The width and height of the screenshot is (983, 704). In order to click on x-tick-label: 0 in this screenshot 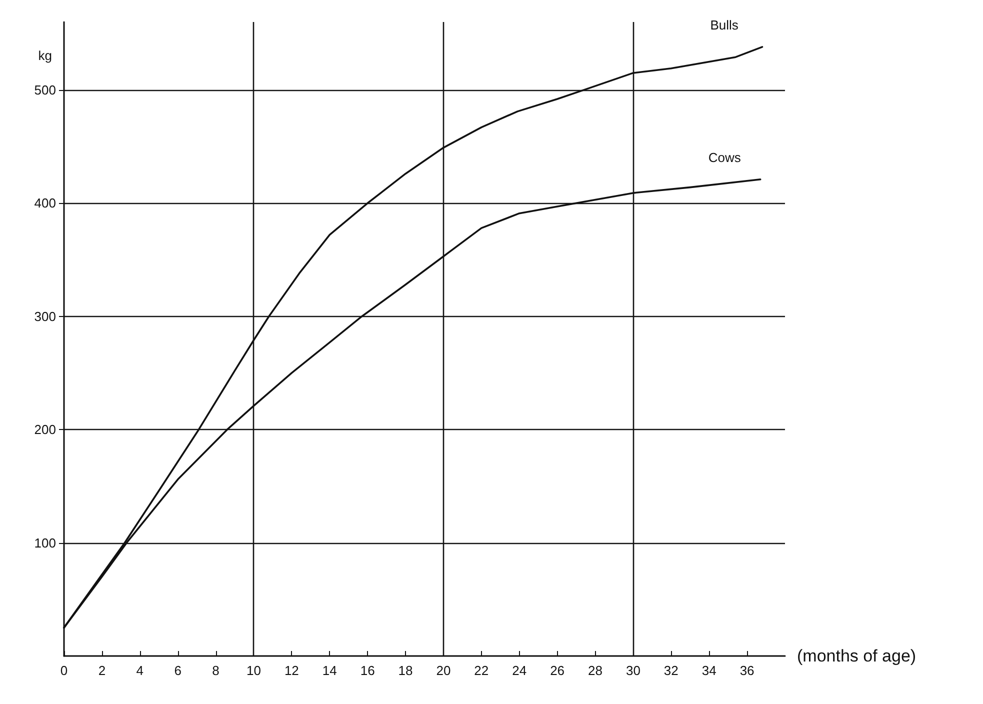, I will do `click(64, 670)`.